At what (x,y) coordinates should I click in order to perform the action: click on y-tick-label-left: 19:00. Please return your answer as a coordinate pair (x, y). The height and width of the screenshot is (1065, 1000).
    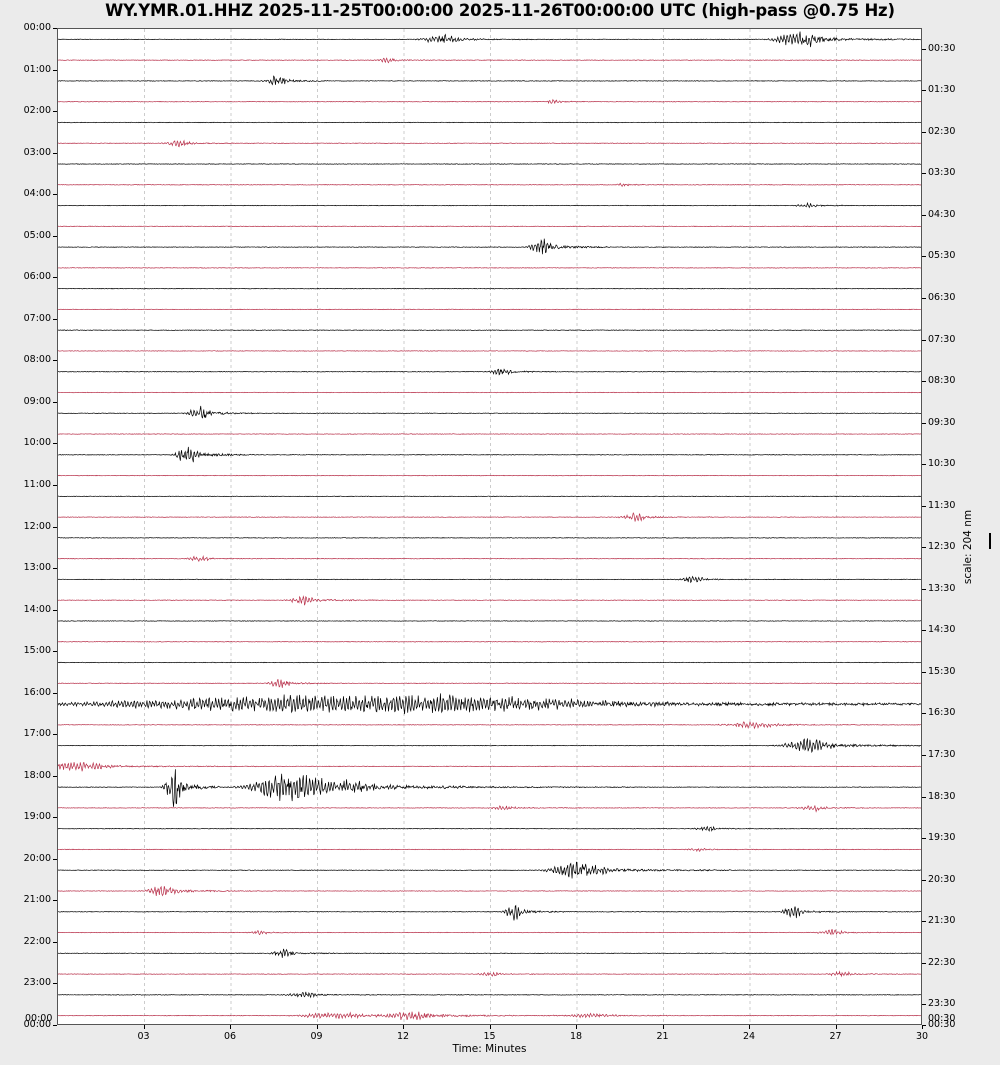
    Looking at the image, I should click on (37, 817).